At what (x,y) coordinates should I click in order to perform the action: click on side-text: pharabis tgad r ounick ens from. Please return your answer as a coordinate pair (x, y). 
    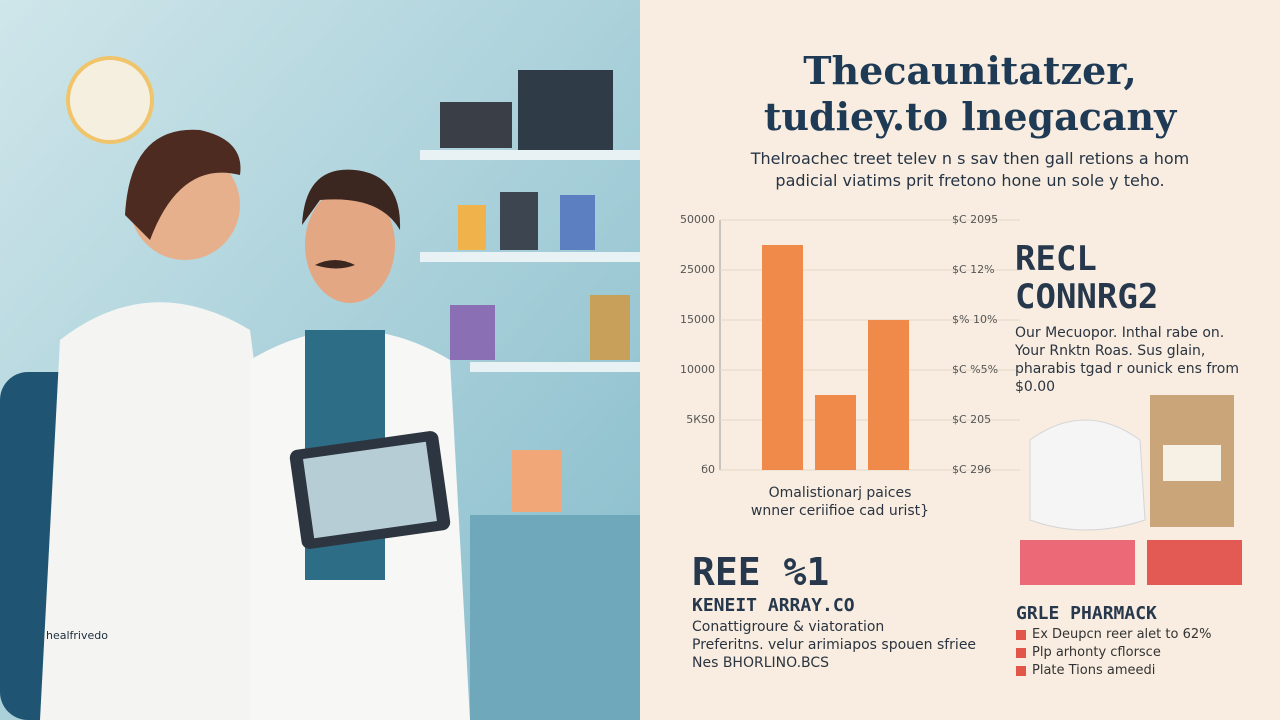
    Looking at the image, I should click on (1127, 369).